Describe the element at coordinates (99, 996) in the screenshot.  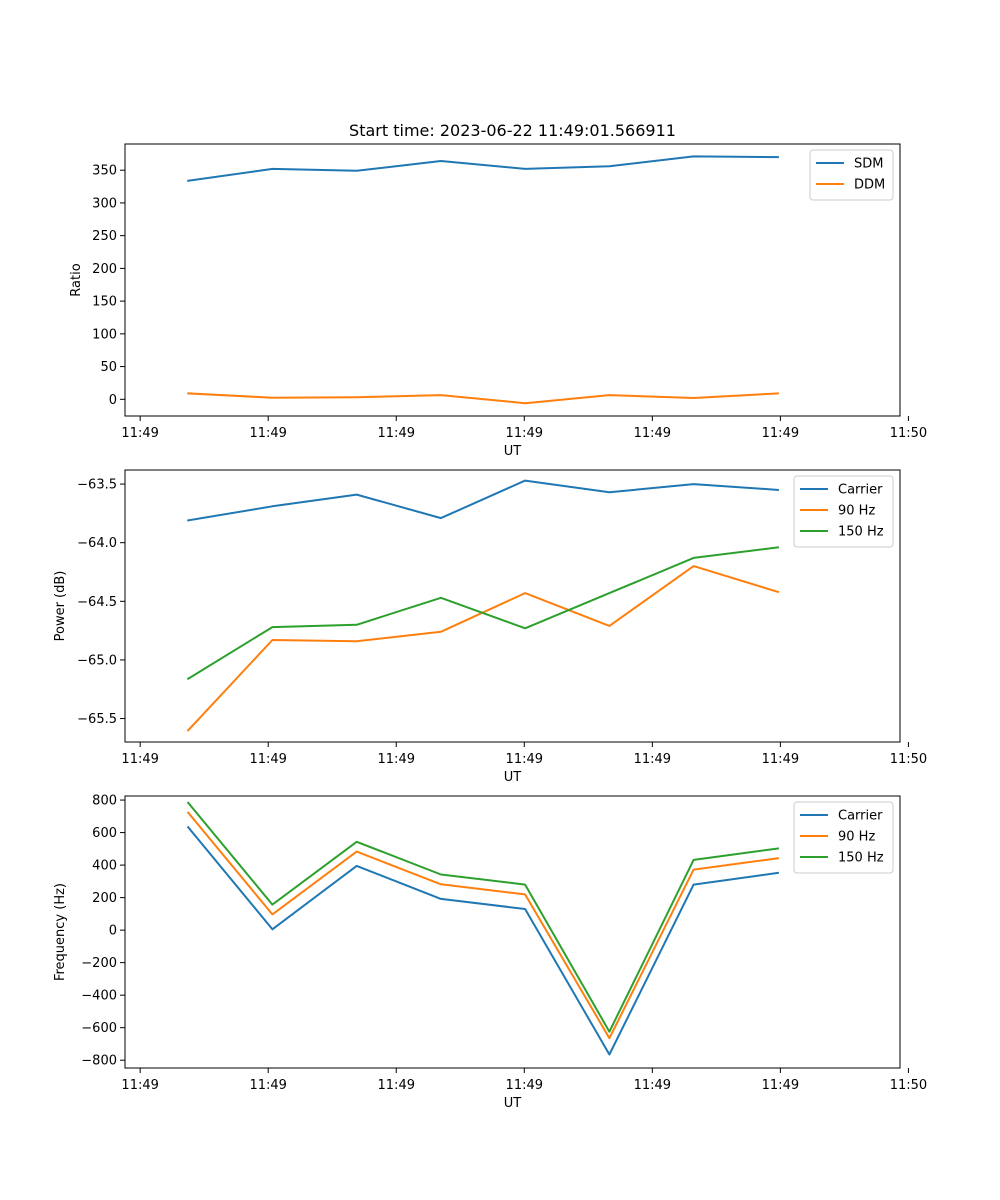
I see `y-tick-label: −400` at that location.